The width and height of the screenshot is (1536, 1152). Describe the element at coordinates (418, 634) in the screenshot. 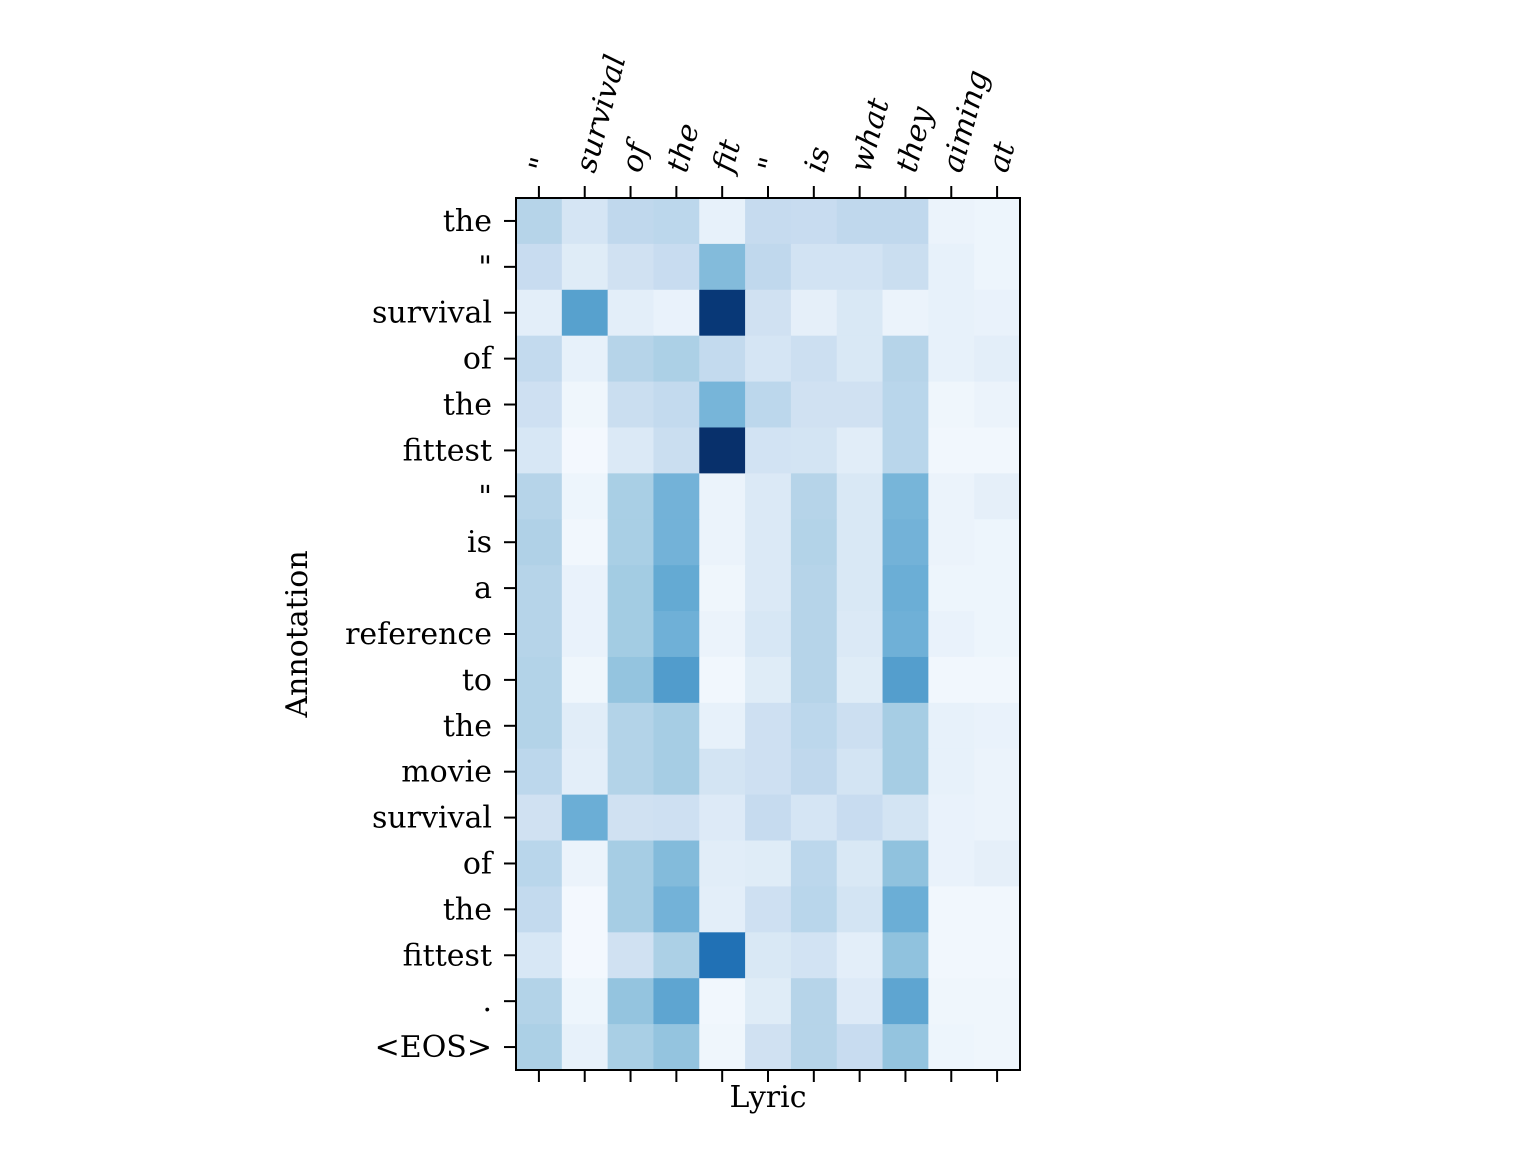

I see `y-tick-label: reference` at that location.